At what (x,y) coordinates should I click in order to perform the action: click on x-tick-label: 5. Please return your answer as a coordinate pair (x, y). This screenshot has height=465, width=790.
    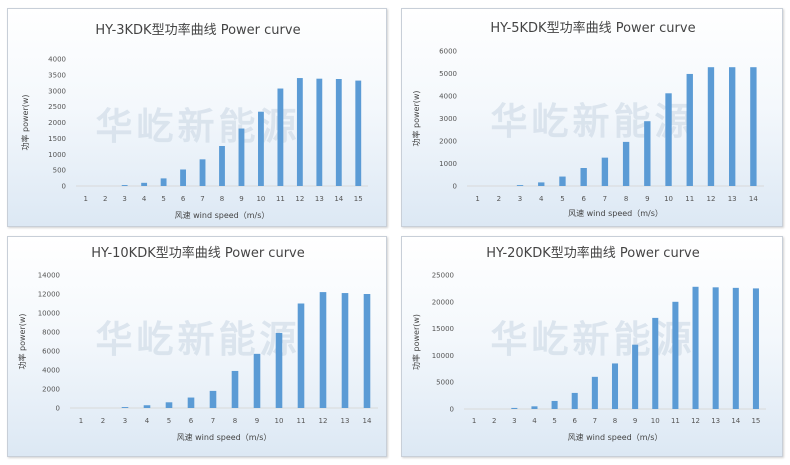
    Looking at the image, I should click on (554, 421).